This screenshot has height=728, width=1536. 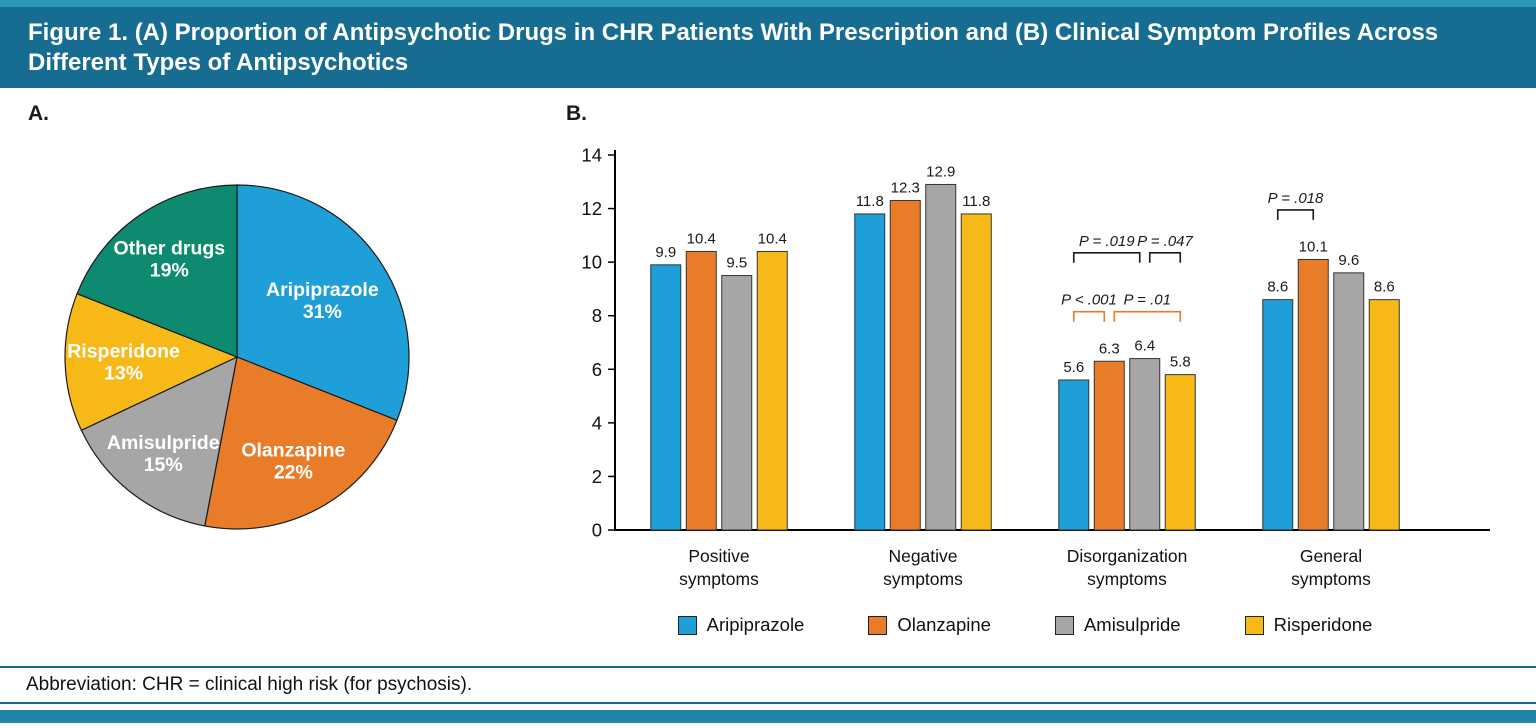 I want to click on y-tick-label: 14, so click(x=591, y=155).